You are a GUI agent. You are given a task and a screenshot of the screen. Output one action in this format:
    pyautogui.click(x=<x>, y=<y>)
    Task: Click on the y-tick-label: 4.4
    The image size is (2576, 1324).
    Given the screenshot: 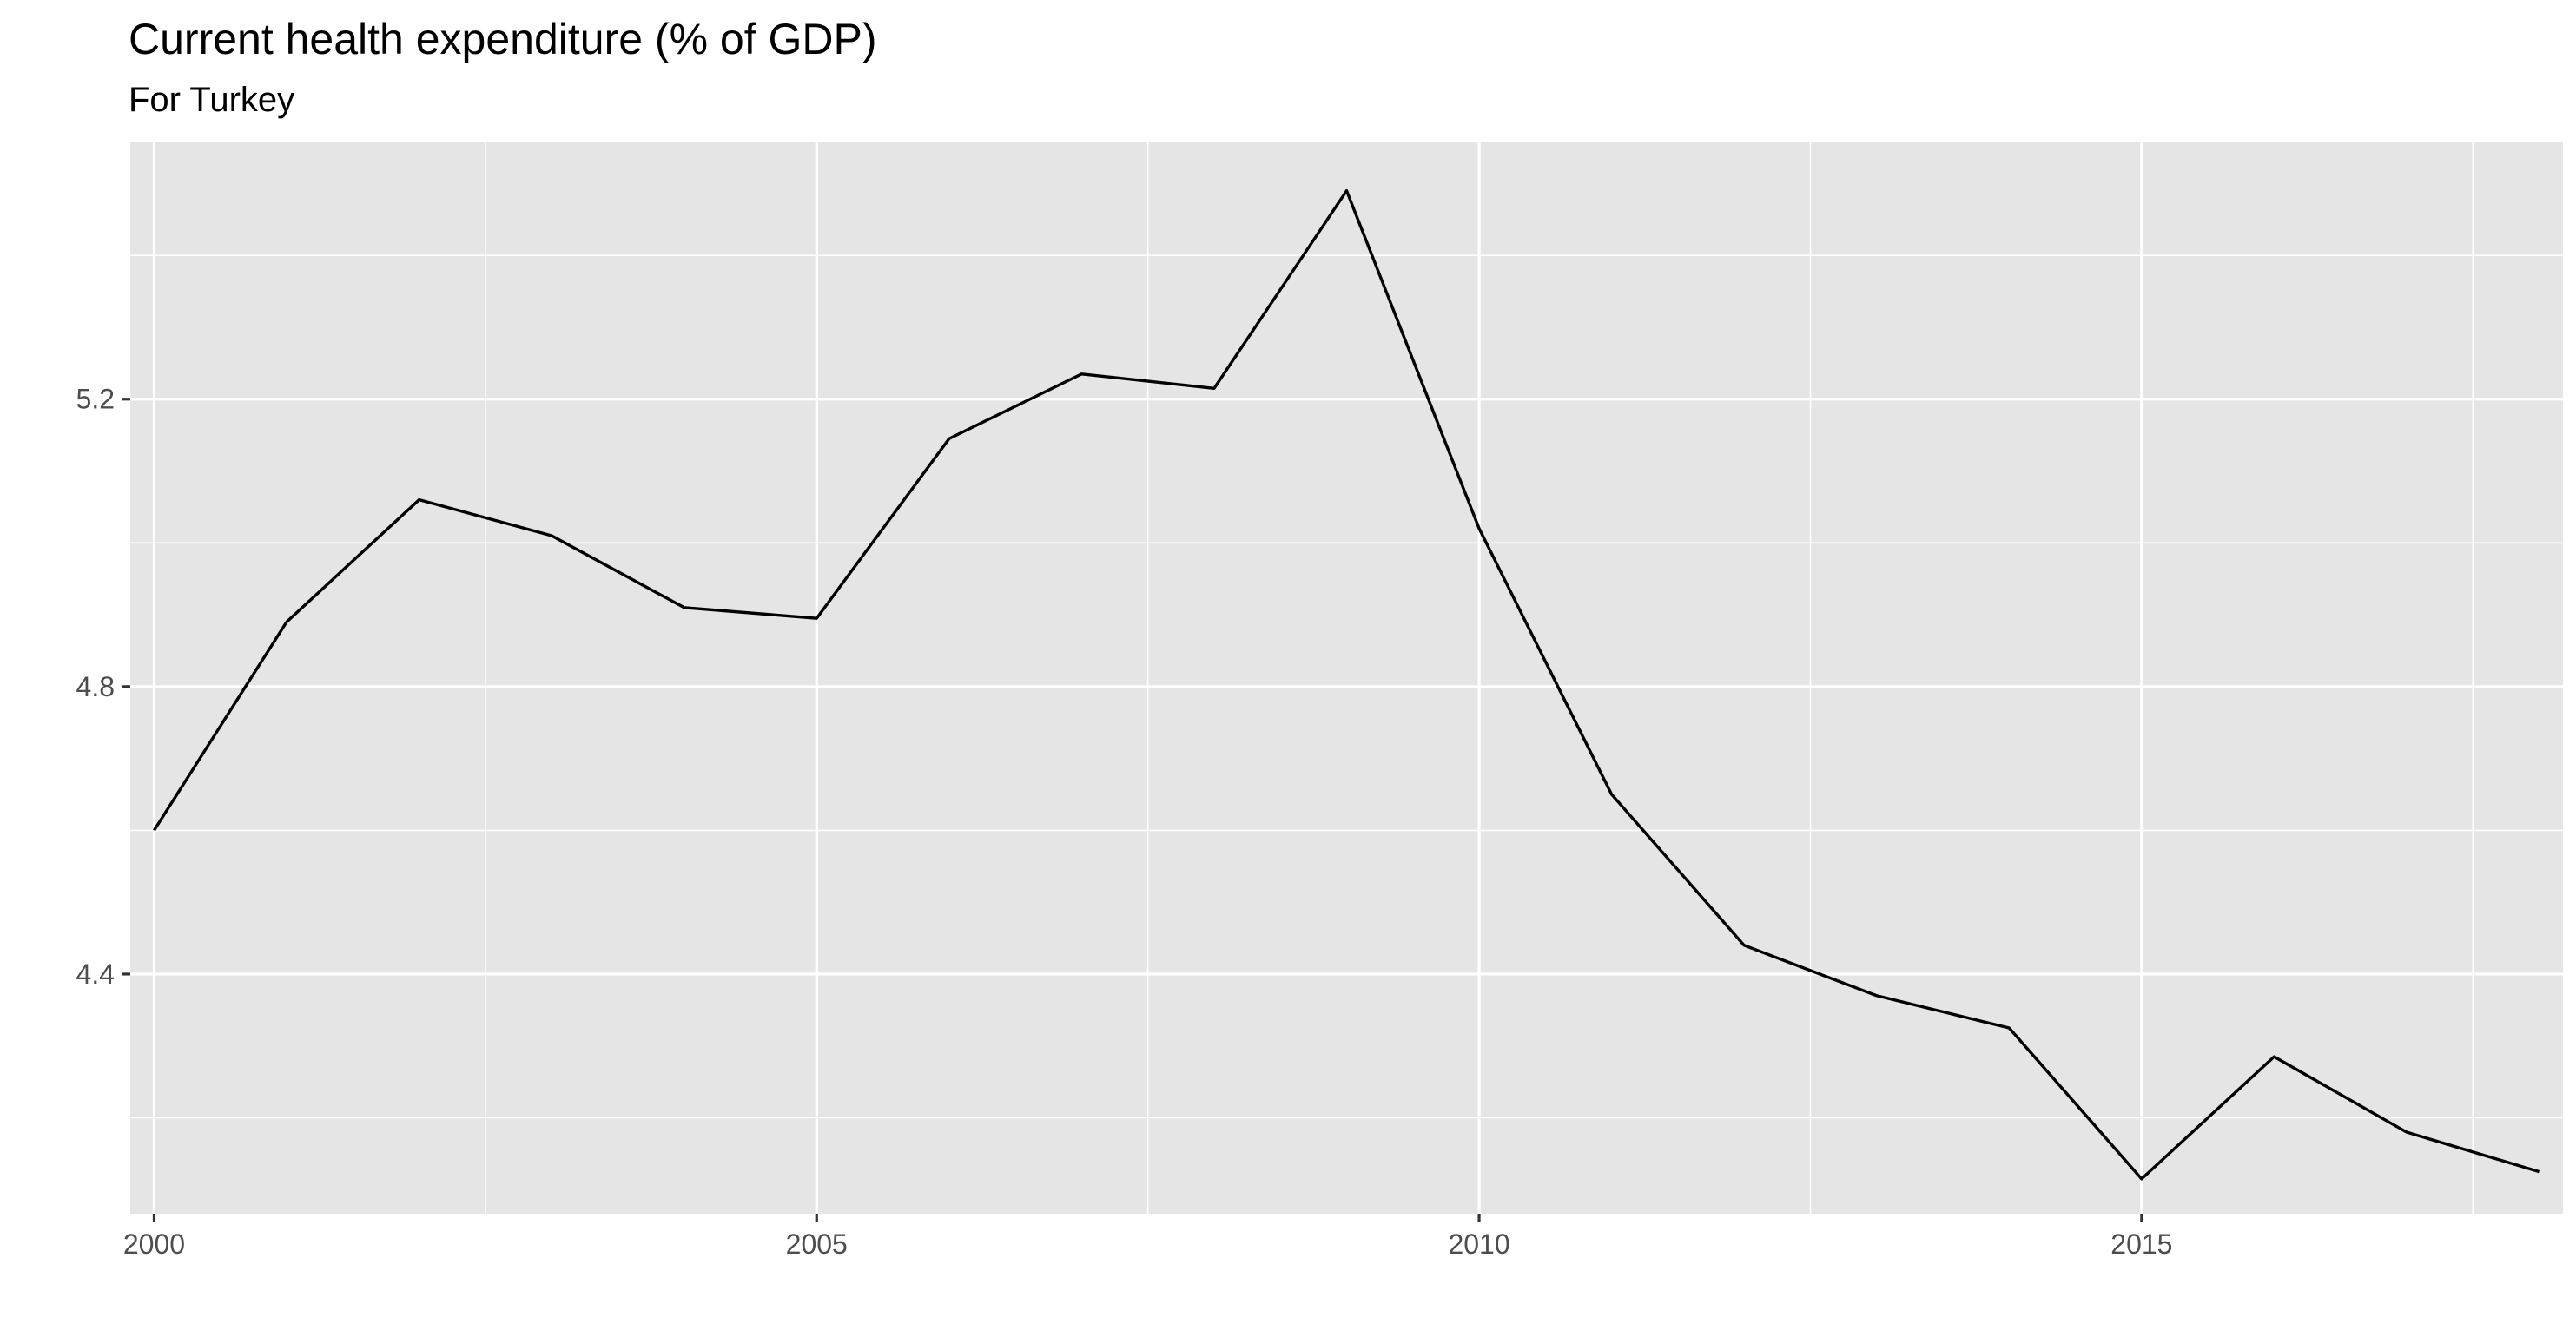 What is the action you would take?
    pyautogui.click(x=96, y=974)
    